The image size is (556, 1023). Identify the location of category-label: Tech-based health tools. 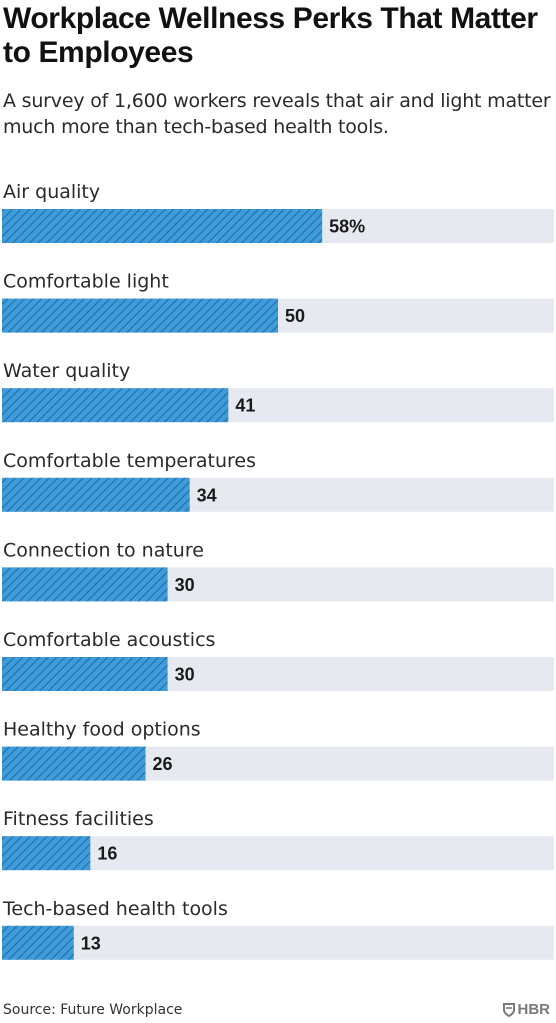
(115, 909).